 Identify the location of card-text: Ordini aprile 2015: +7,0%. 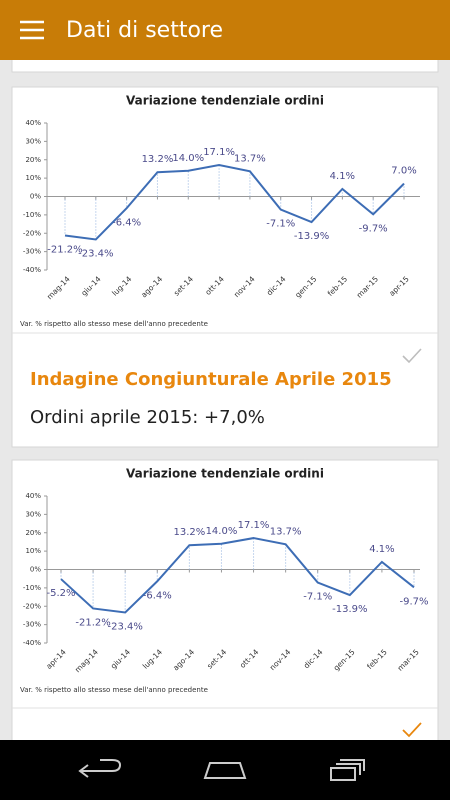
(147, 417).